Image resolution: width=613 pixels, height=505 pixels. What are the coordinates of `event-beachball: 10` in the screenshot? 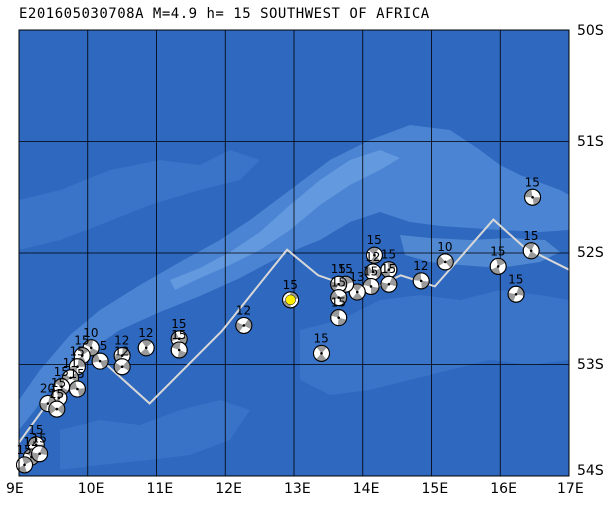 It's located at (445, 255).